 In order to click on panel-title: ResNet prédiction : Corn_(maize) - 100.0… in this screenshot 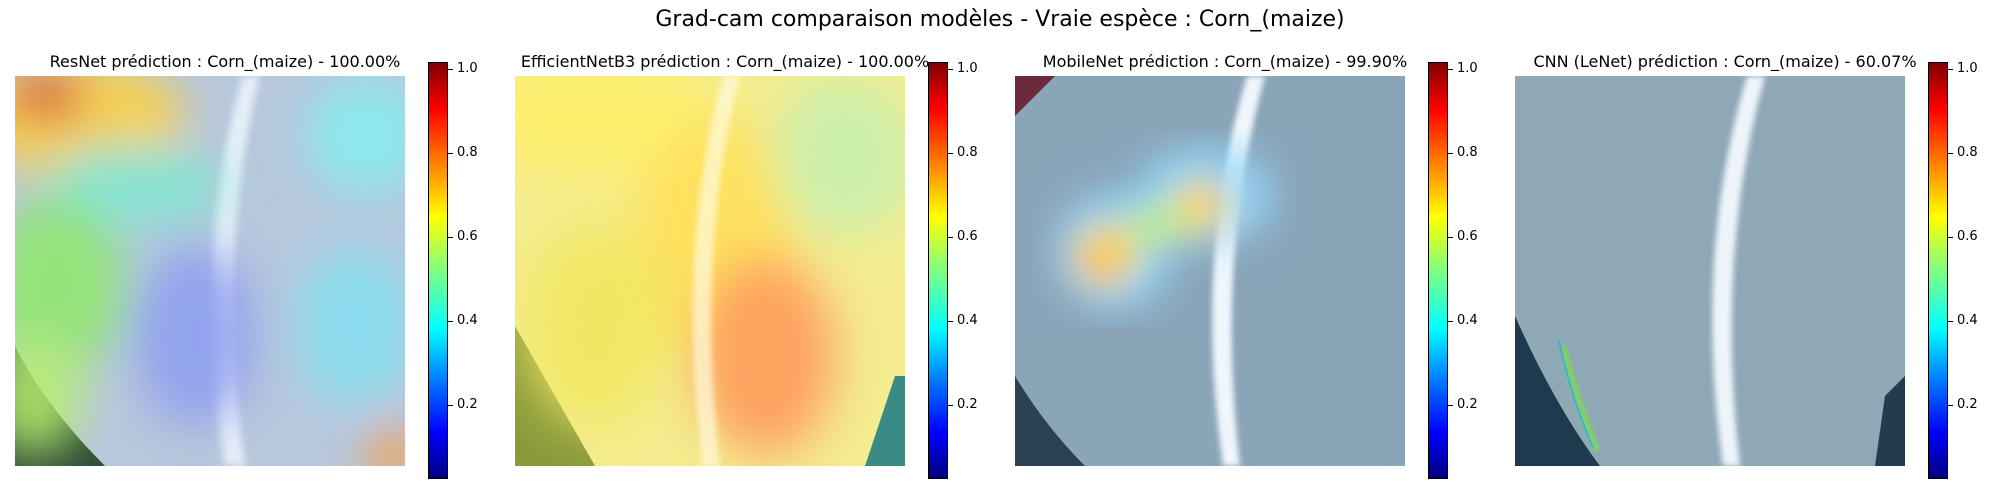, I will do `click(225, 61)`.